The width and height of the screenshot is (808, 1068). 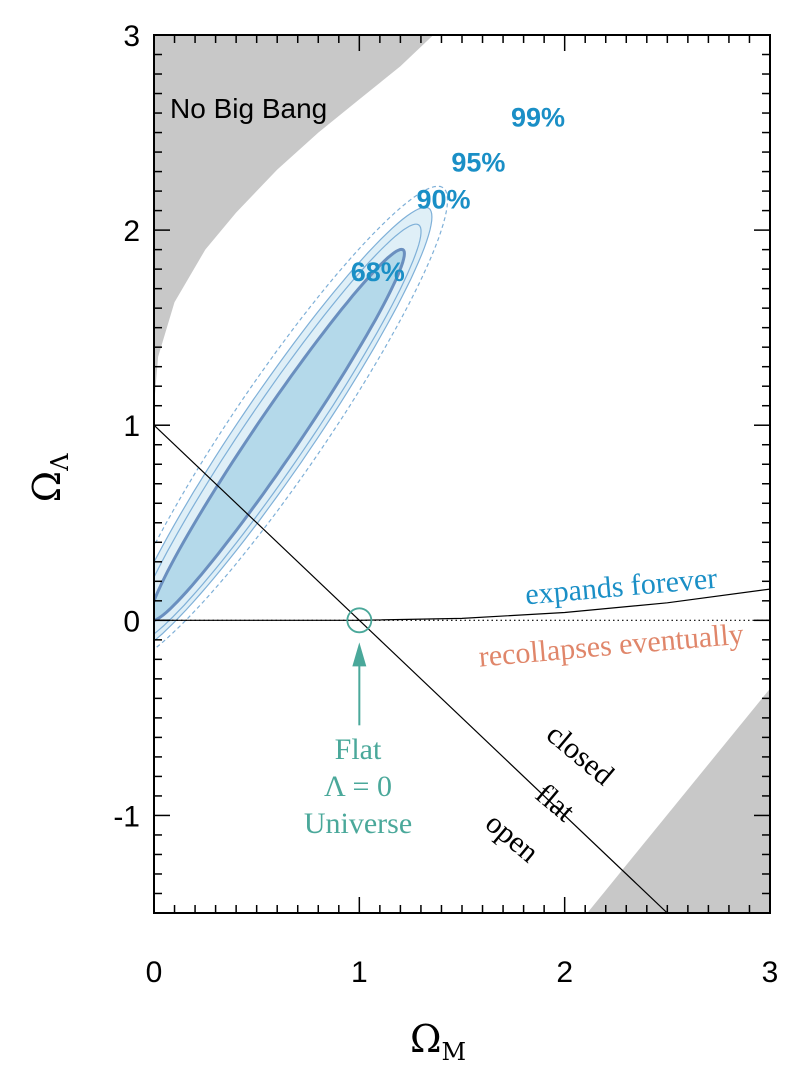 What do you see at coordinates (358, 823) in the screenshot?
I see `flat-universe-label-line3: Universe` at bounding box center [358, 823].